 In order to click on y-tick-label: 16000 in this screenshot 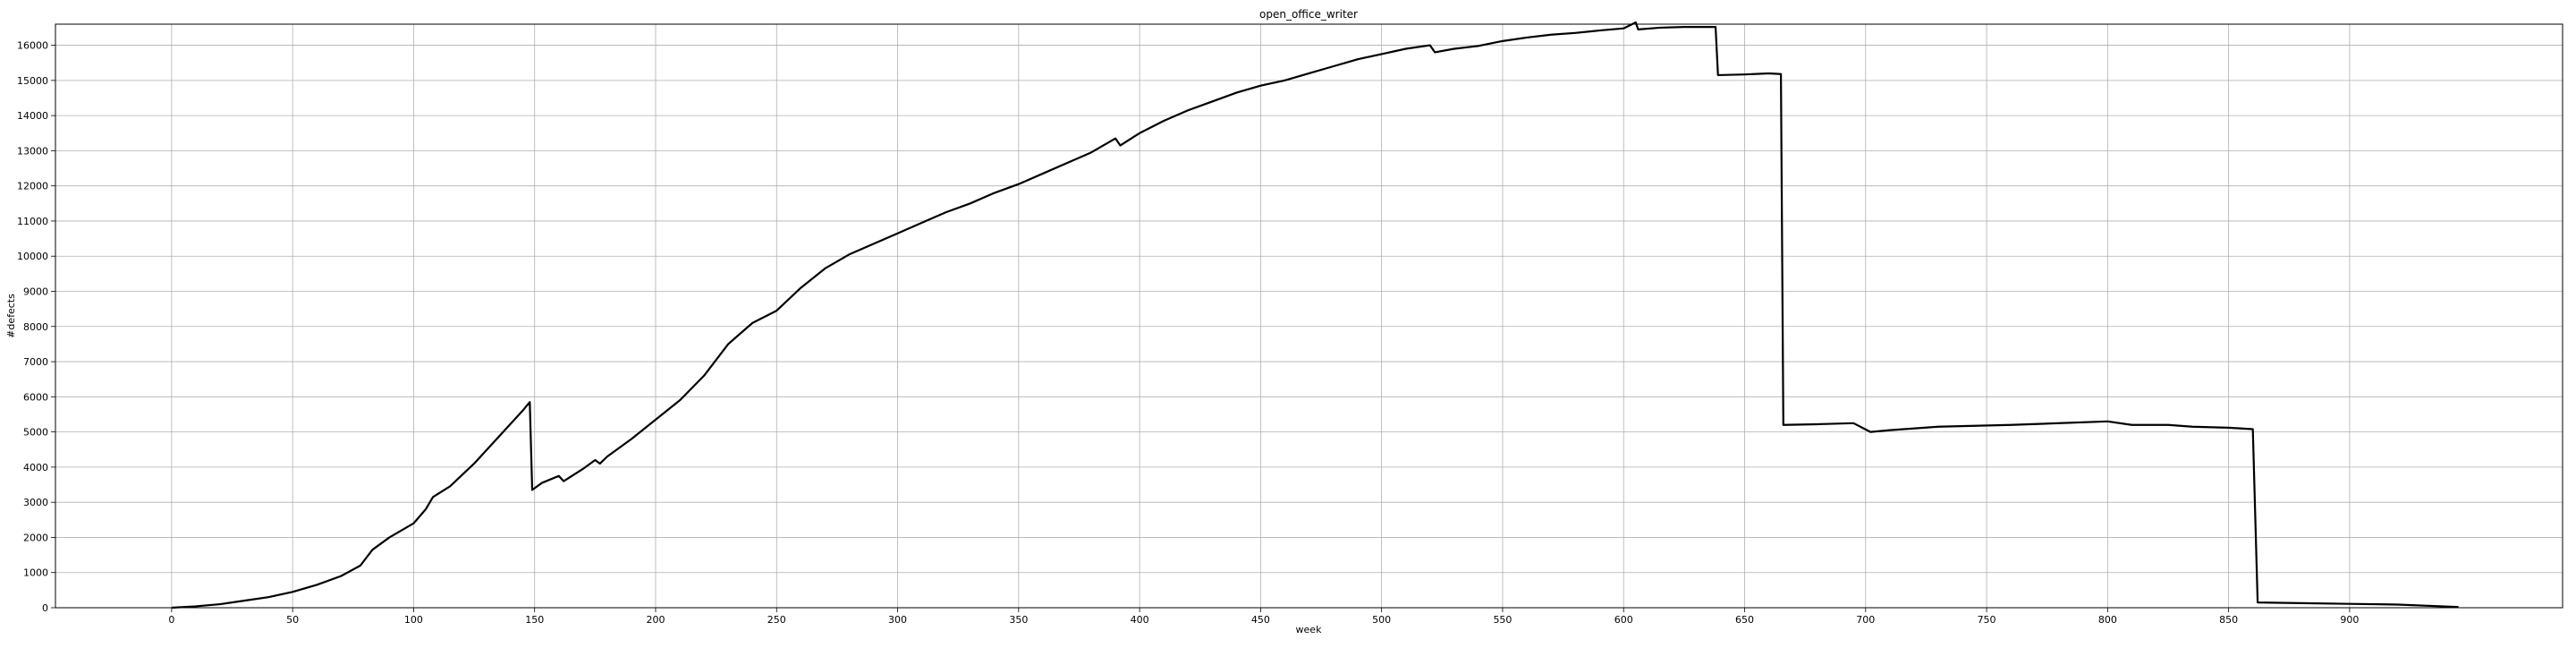, I will do `click(32, 46)`.